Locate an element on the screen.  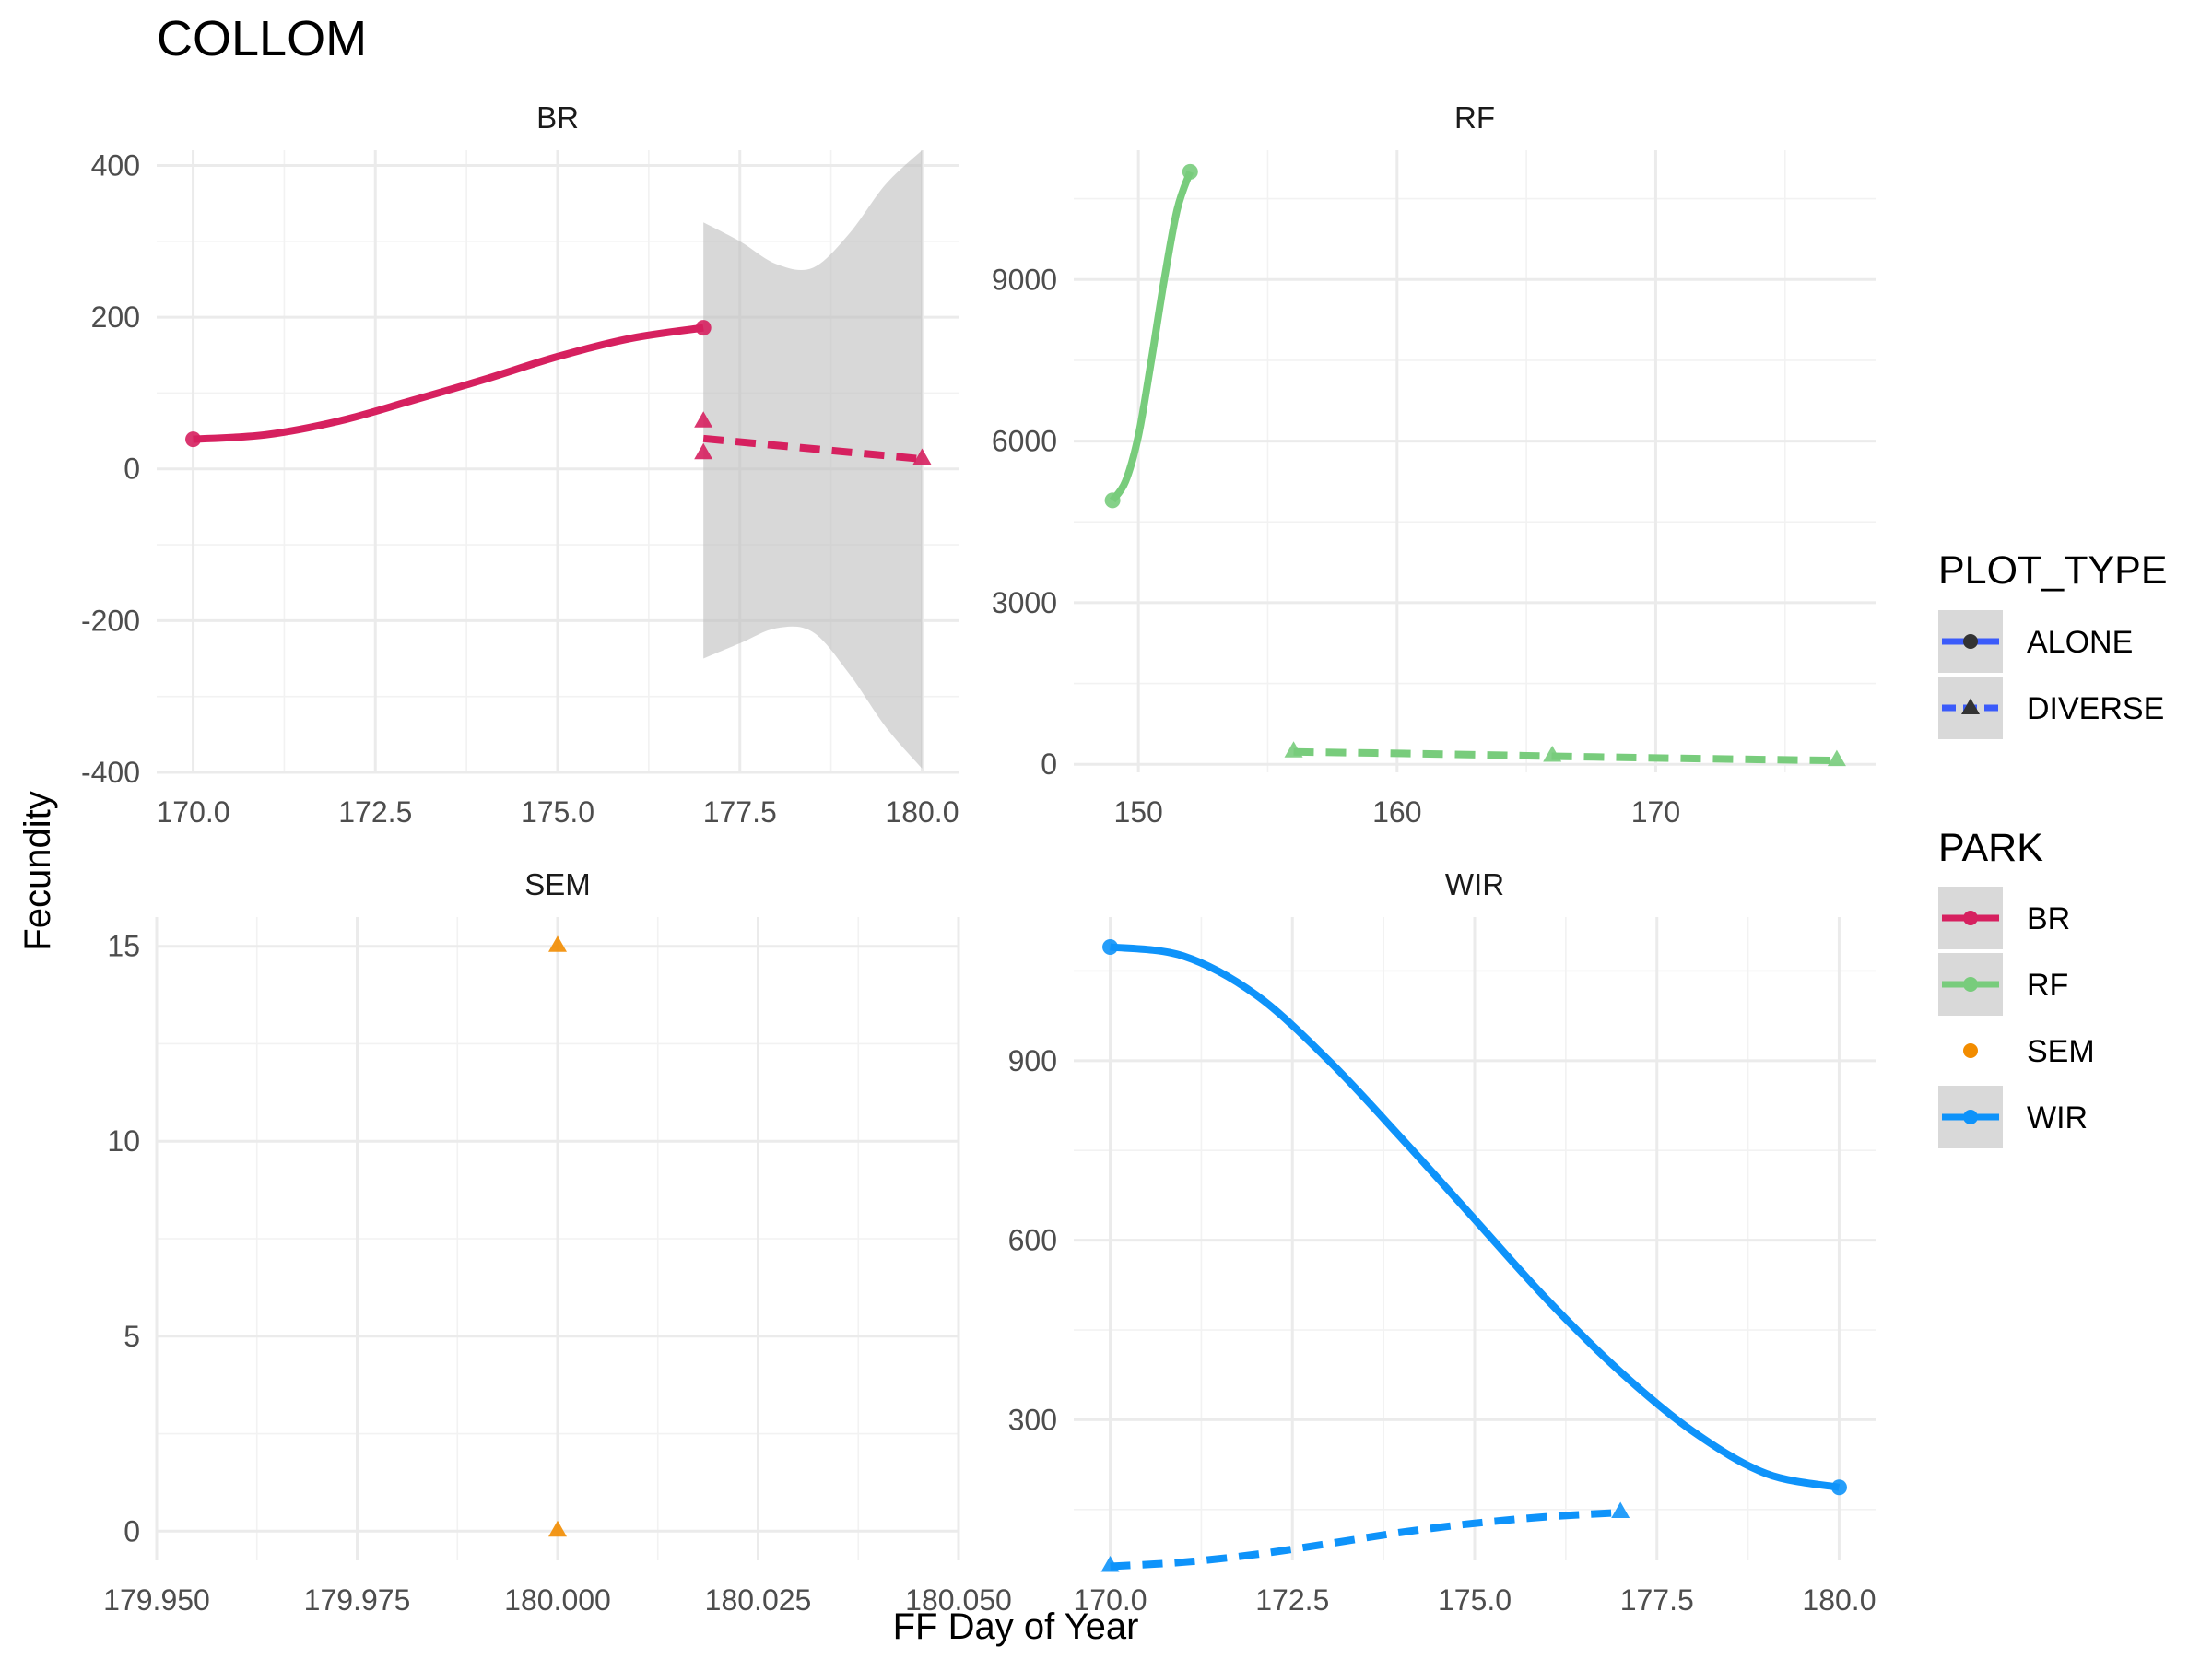
x-tick-label: 179.975 is located at coordinates (357, 1600).